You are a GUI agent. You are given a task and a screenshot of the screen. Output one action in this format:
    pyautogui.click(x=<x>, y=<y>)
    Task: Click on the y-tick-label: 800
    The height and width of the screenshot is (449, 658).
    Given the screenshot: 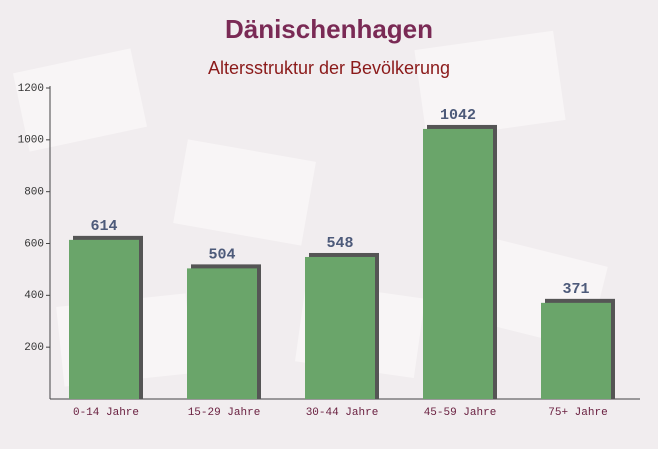 What is the action you would take?
    pyautogui.click(x=34, y=193)
    